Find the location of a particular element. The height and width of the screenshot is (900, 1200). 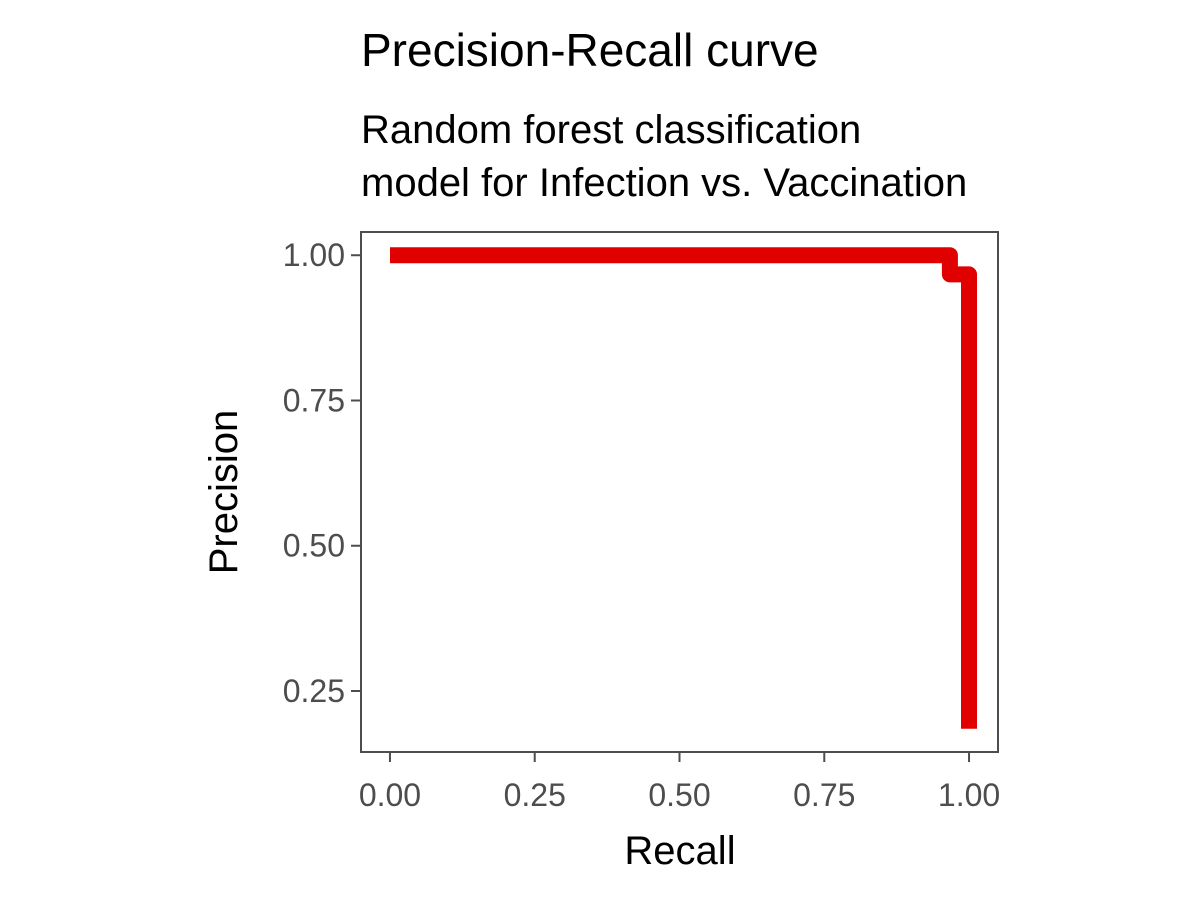

x-axis: 0.00 0.25 0.50 0.75 1.00 is located at coordinates (679, 782).